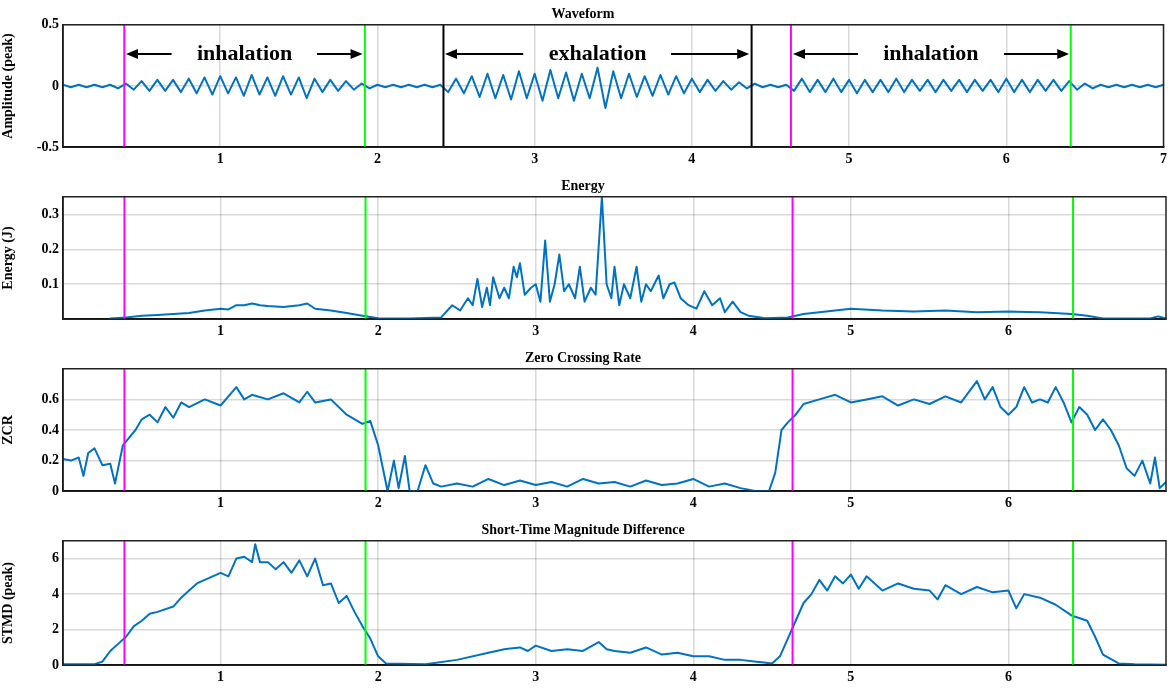  What do you see at coordinates (50, 213) in the screenshot?
I see `y-tick-label: 0.3` at bounding box center [50, 213].